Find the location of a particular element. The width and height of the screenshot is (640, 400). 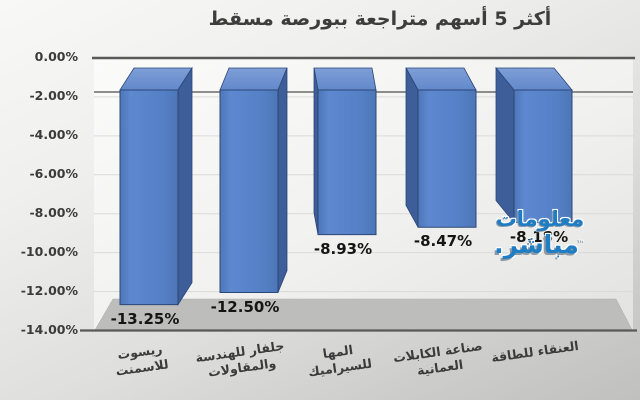

y-axis-tick-label: -6.00% is located at coordinates (53, 173).